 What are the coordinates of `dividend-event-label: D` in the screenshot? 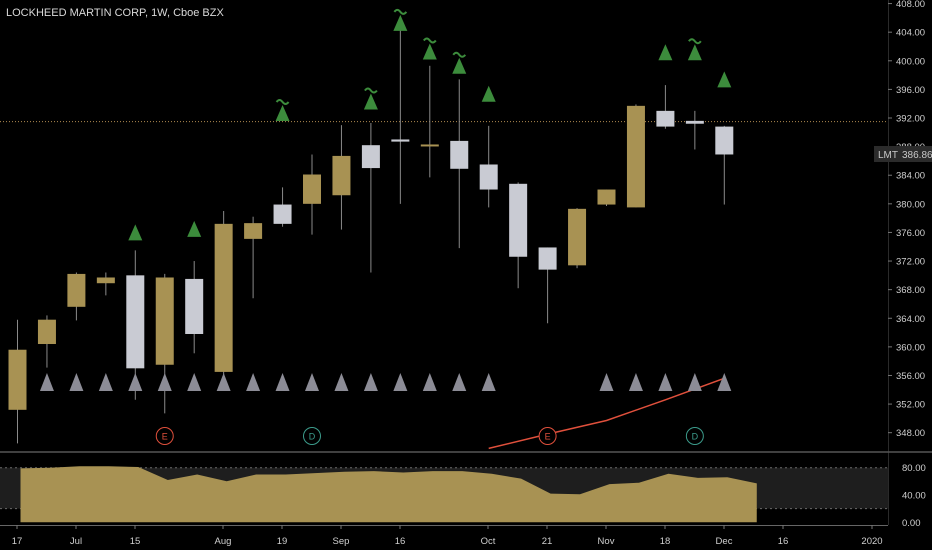 It's located at (312, 437).